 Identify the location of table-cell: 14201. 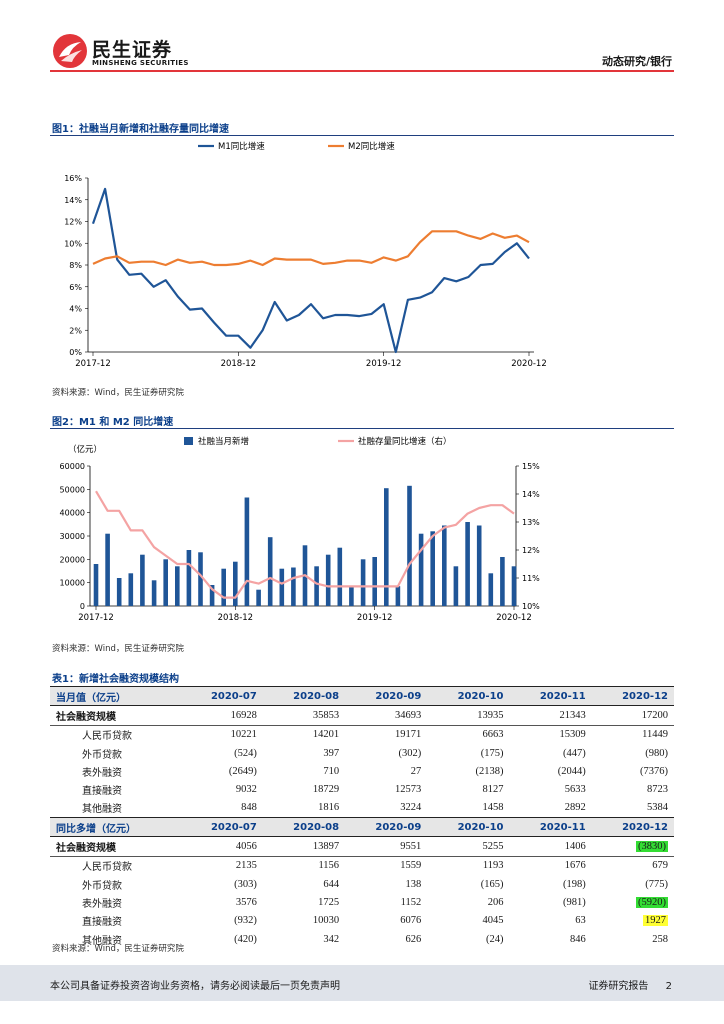
(326, 735).